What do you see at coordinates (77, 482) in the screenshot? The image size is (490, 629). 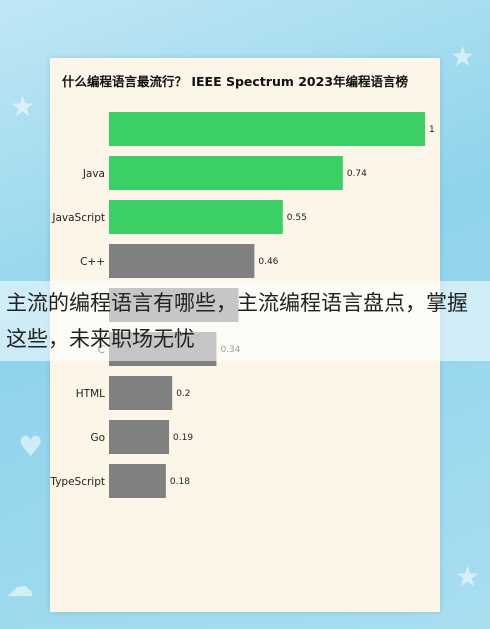 I see `category-label: TypeScript` at bounding box center [77, 482].